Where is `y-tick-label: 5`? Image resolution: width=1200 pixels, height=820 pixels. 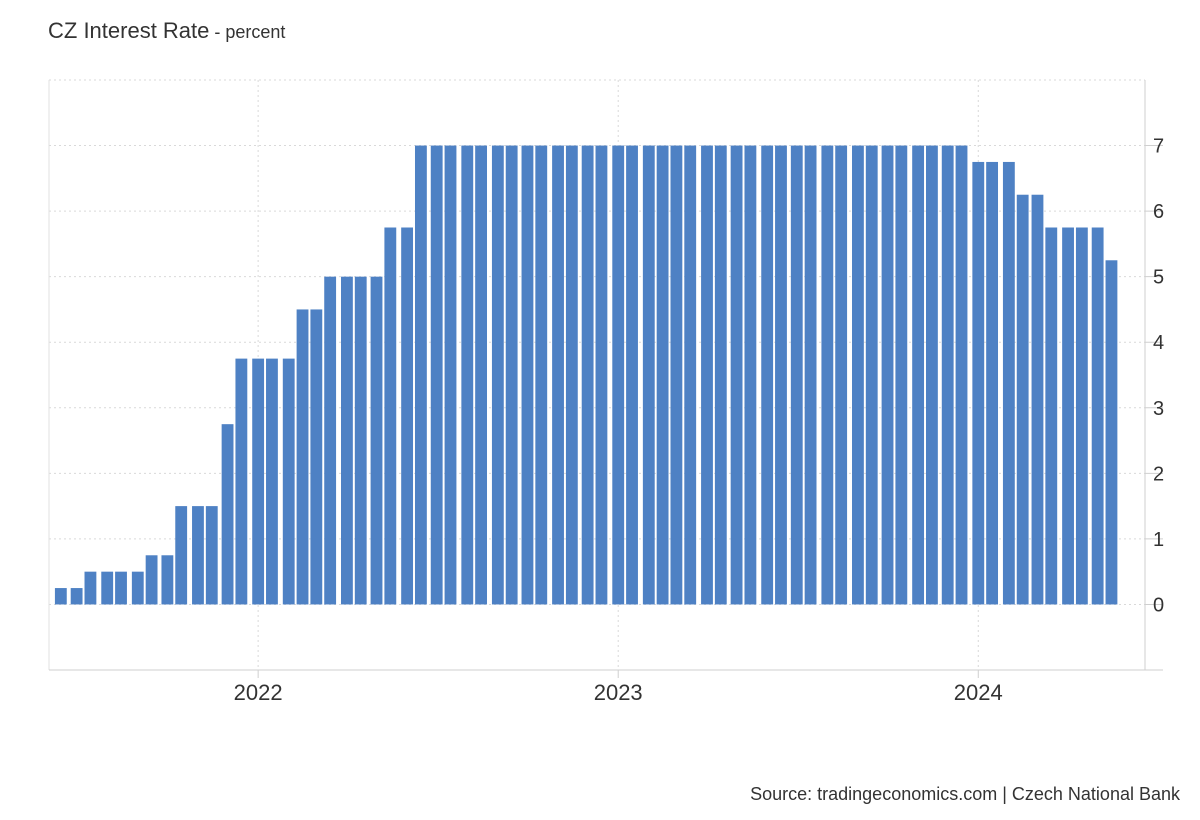 y-tick-label: 5 is located at coordinates (1158, 278).